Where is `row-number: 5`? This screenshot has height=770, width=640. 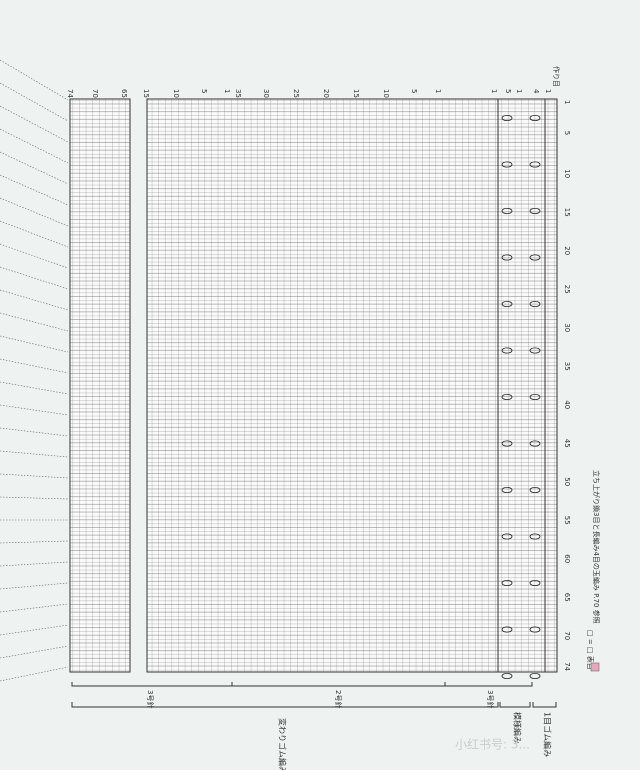 row-number: 5 is located at coordinates (567, 133).